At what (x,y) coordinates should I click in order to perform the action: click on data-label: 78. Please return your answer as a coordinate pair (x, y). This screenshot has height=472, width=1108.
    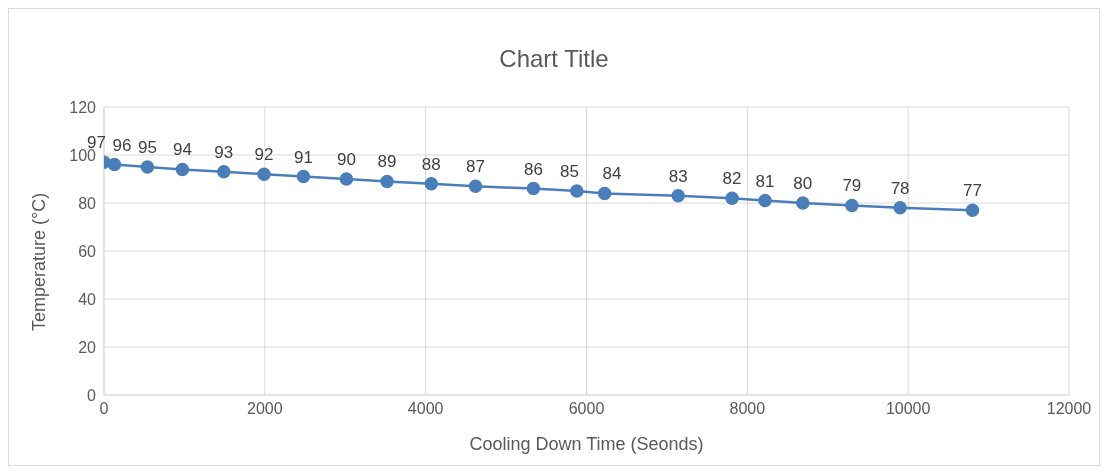
    Looking at the image, I should click on (900, 188).